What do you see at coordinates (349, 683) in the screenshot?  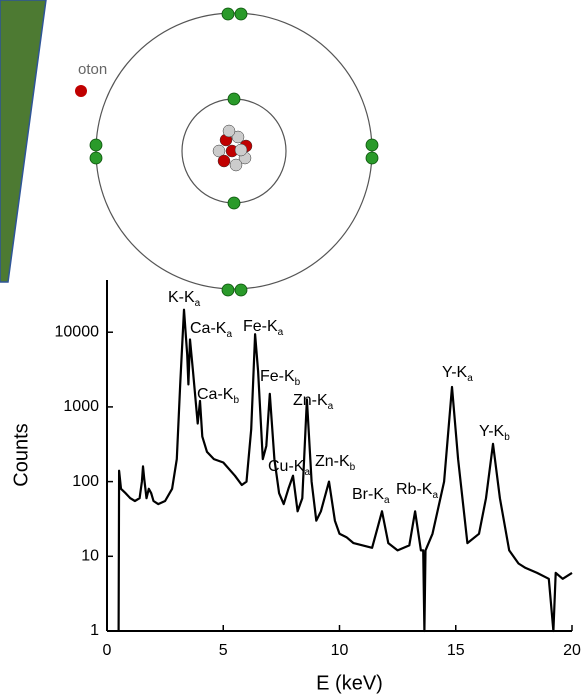 I see `x-axis-label: E (keV)` at bounding box center [349, 683].